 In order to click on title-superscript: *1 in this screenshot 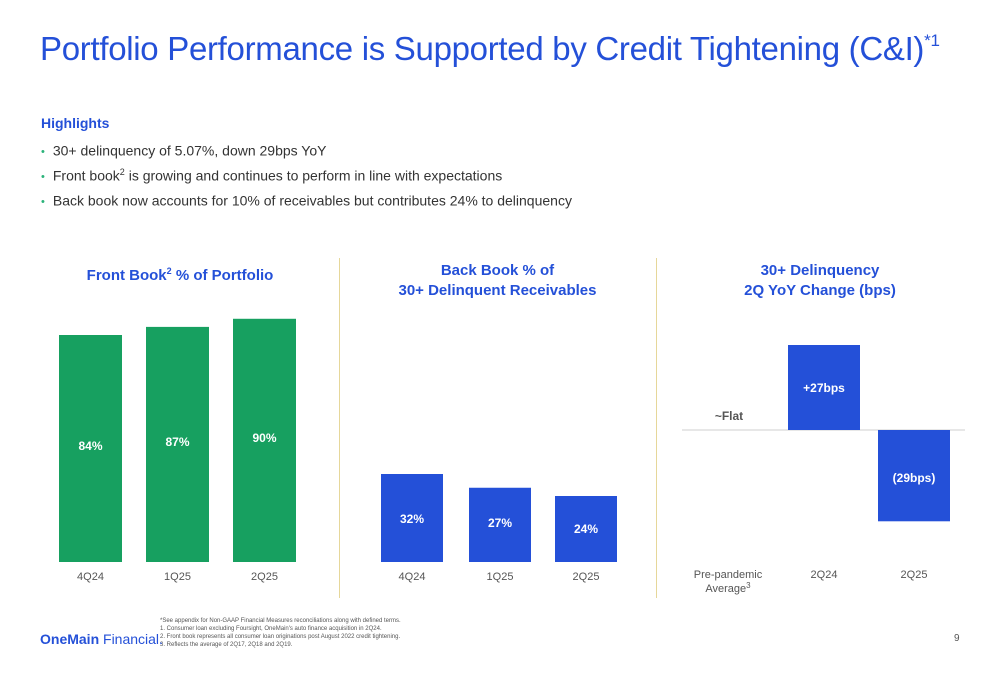, I will do `click(932, 40)`.